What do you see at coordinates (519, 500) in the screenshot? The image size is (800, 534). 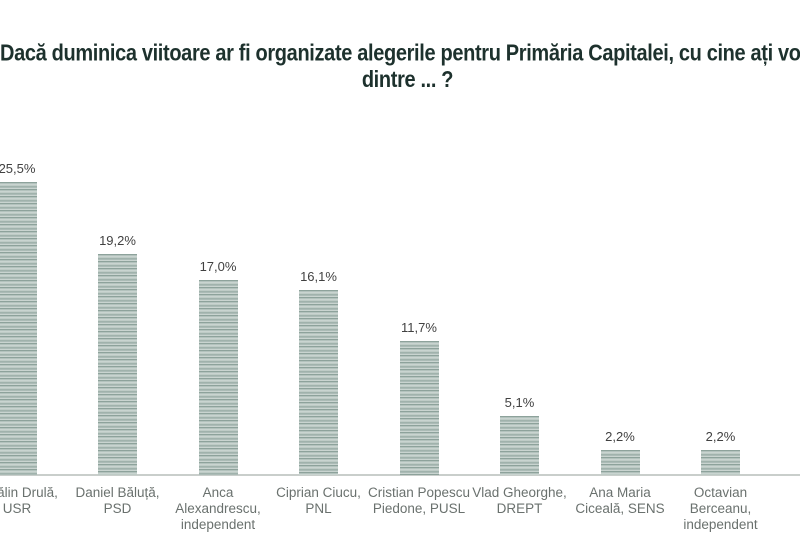 I see `bar-category-label: Vlad Gheorghe, DREPT` at bounding box center [519, 500].